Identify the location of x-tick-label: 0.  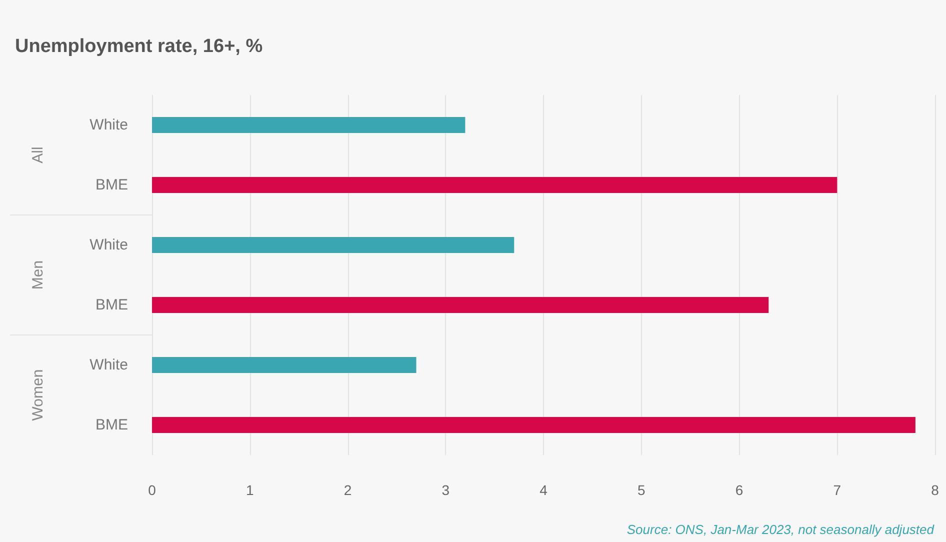
(152, 490).